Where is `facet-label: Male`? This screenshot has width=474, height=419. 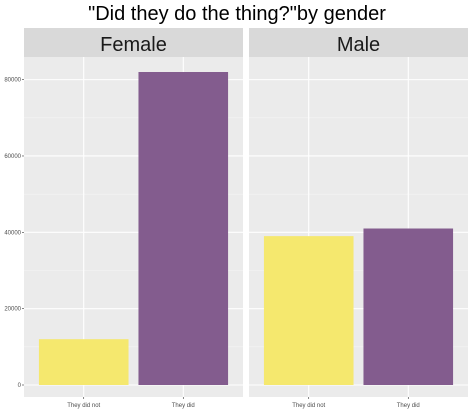 facet-label: Male is located at coordinates (358, 45).